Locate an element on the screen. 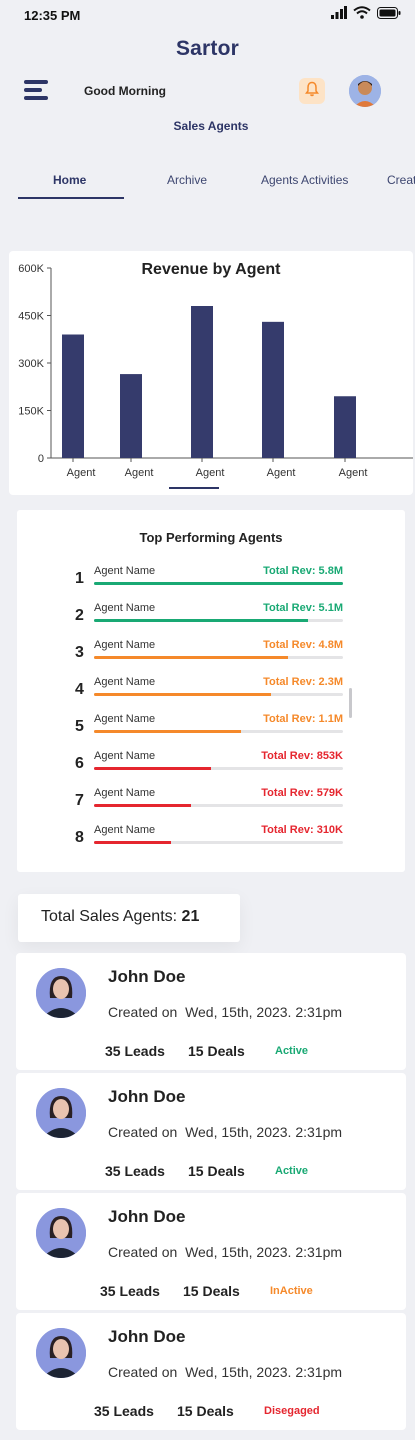  status-badge: Disegaged is located at coordinates (292, 1411).